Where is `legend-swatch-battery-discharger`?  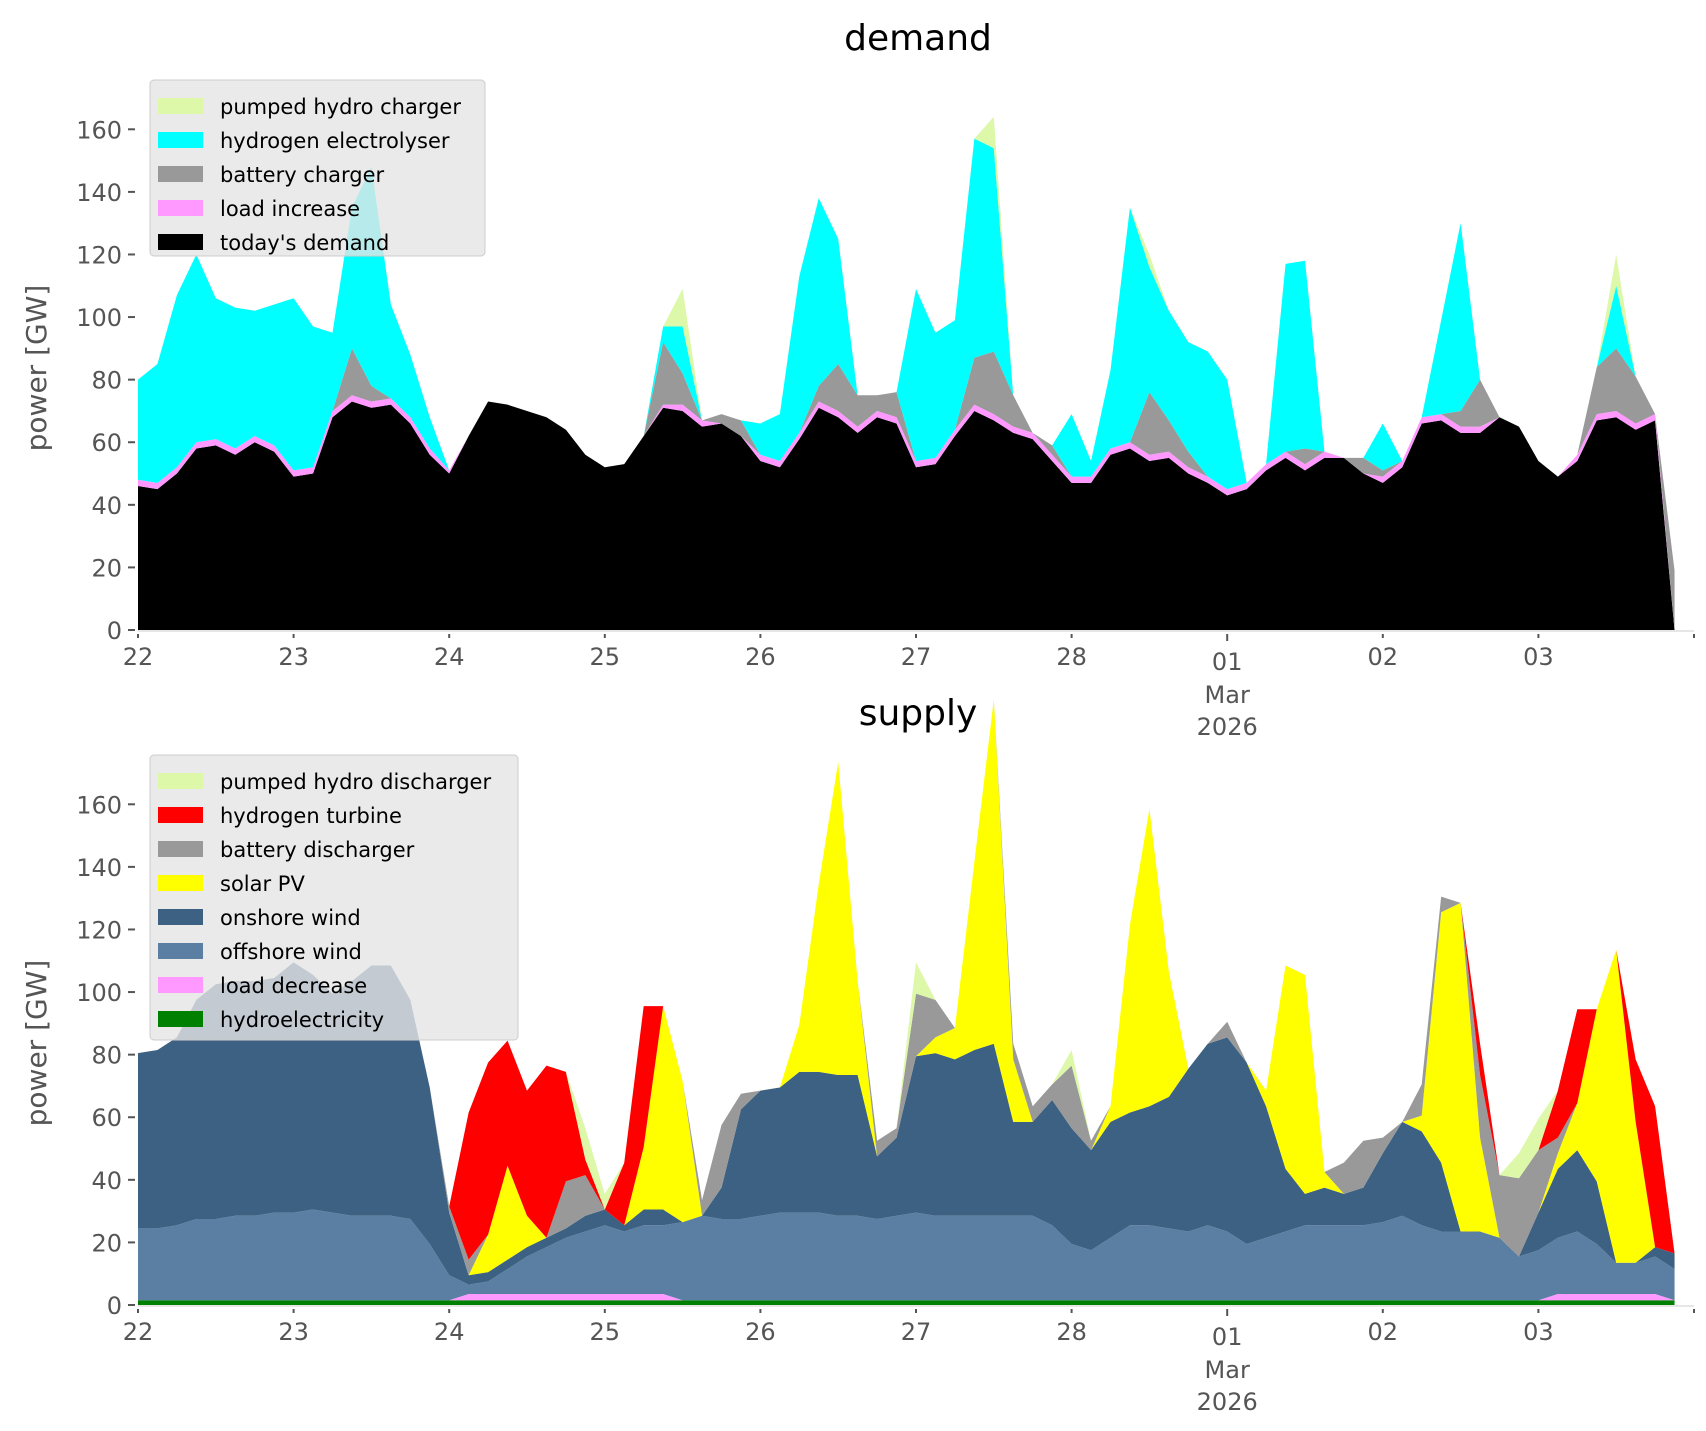
legend-swatch-battery-discharger is located at coordinates (180, 849).